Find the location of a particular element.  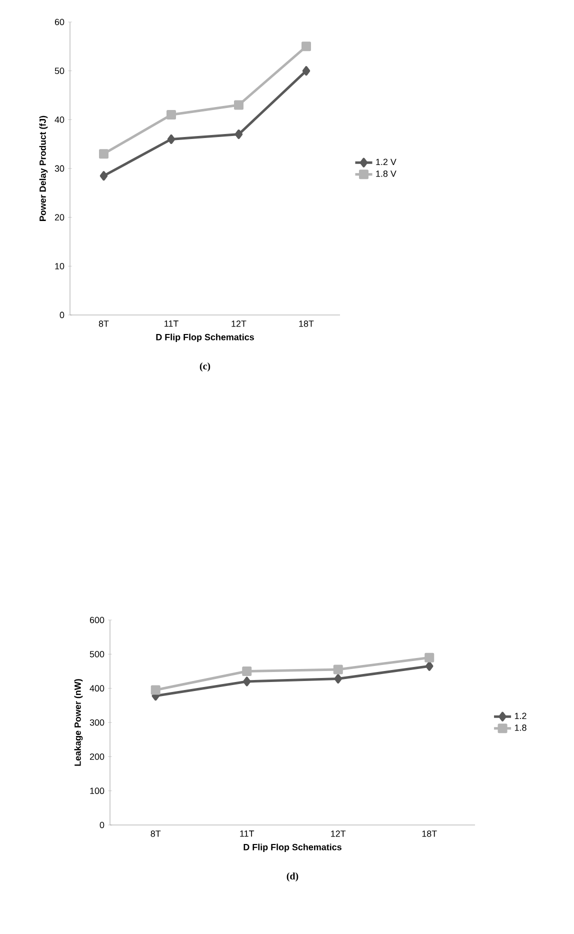

y-axis-title: Leakage Power (nW) is located at coordinates (78, 722).